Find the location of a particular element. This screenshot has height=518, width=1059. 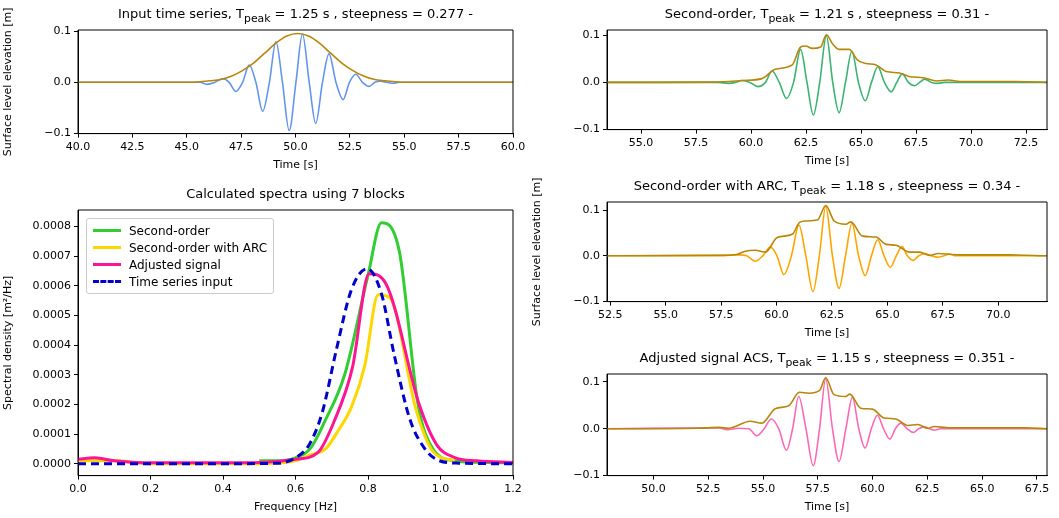

x-tick-label: 0.6 is located at coordinates (295, 489).